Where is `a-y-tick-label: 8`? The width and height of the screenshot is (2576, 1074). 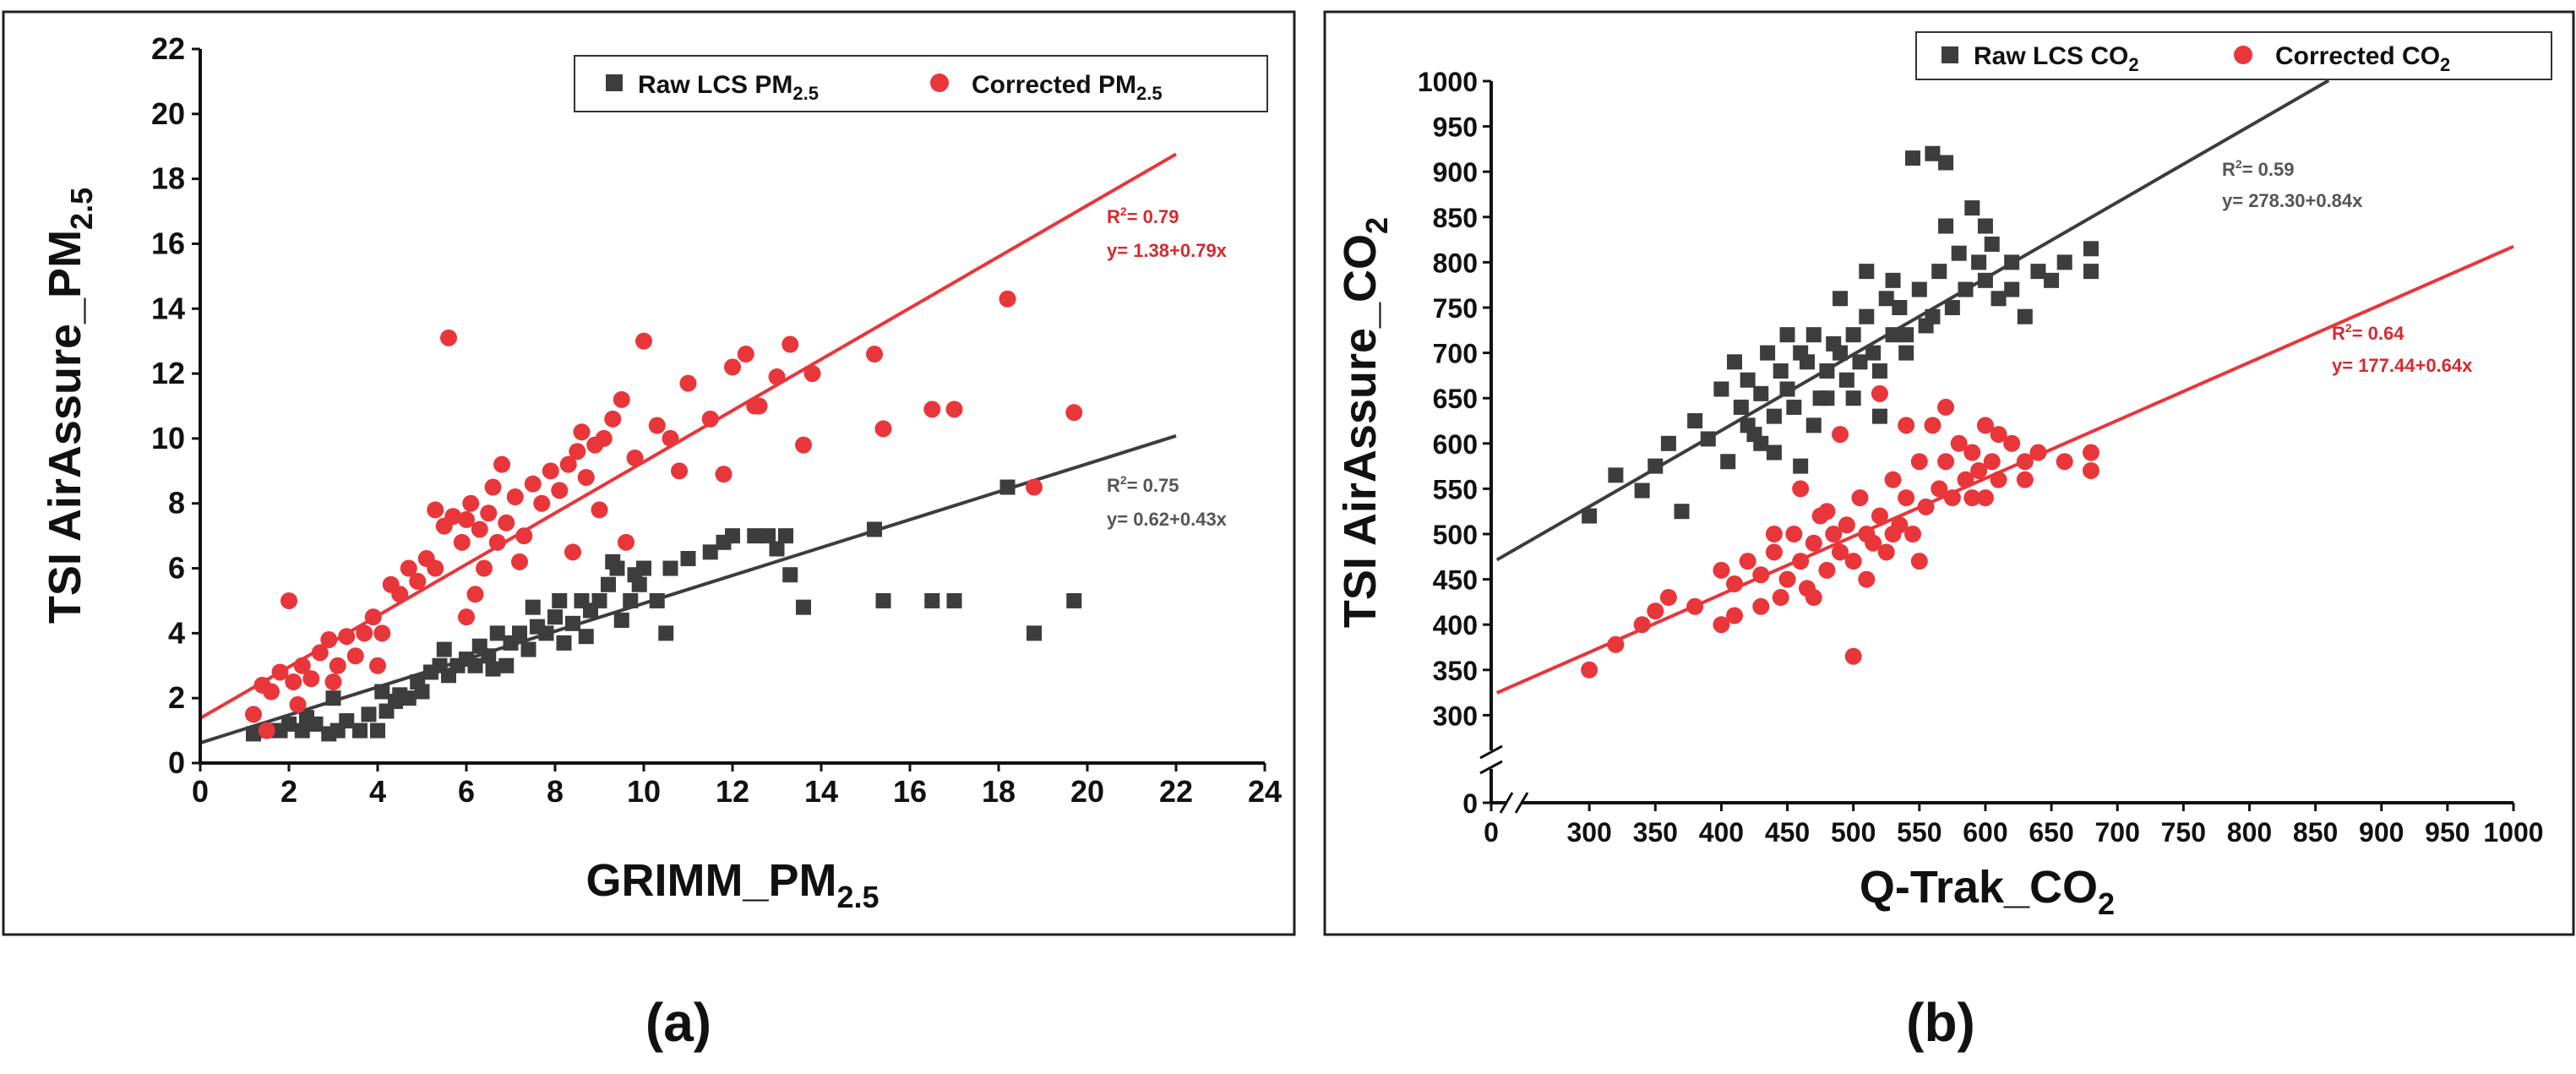 a-y-tick-label: 8 is located at coordinates (176, 503).